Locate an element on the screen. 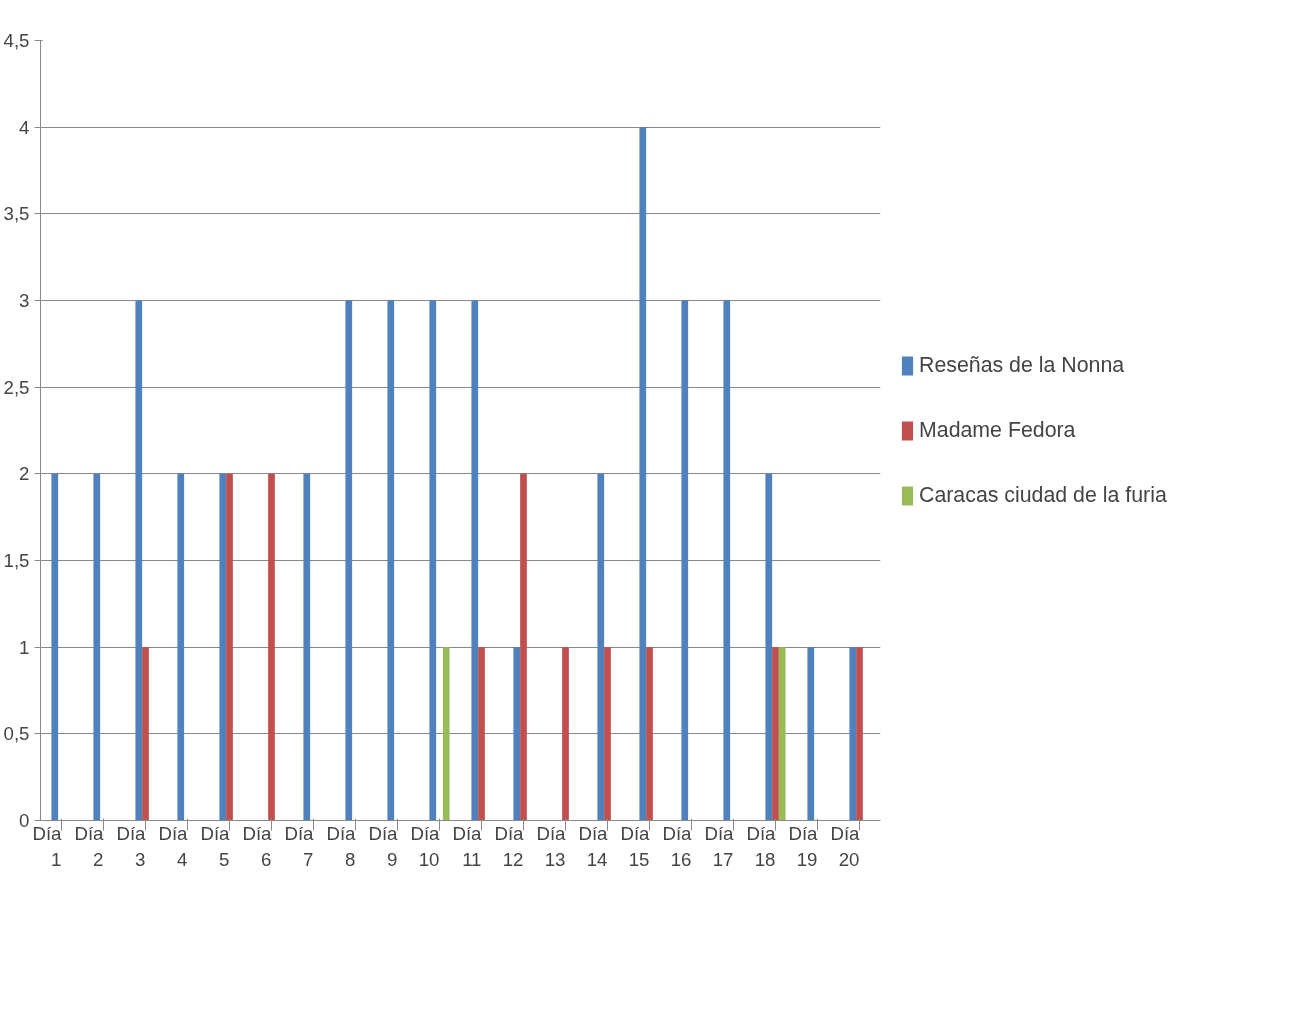 The height and width of the screenshot is (1013, 1295). y-tick-label: 0,5 is located at coordinates (16, 734).